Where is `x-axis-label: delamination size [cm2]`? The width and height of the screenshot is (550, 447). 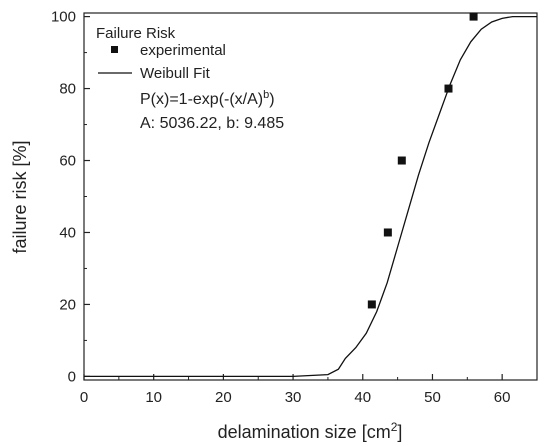
x-axis-label: delamination size [cm2] is located at coordinates (310, 431).